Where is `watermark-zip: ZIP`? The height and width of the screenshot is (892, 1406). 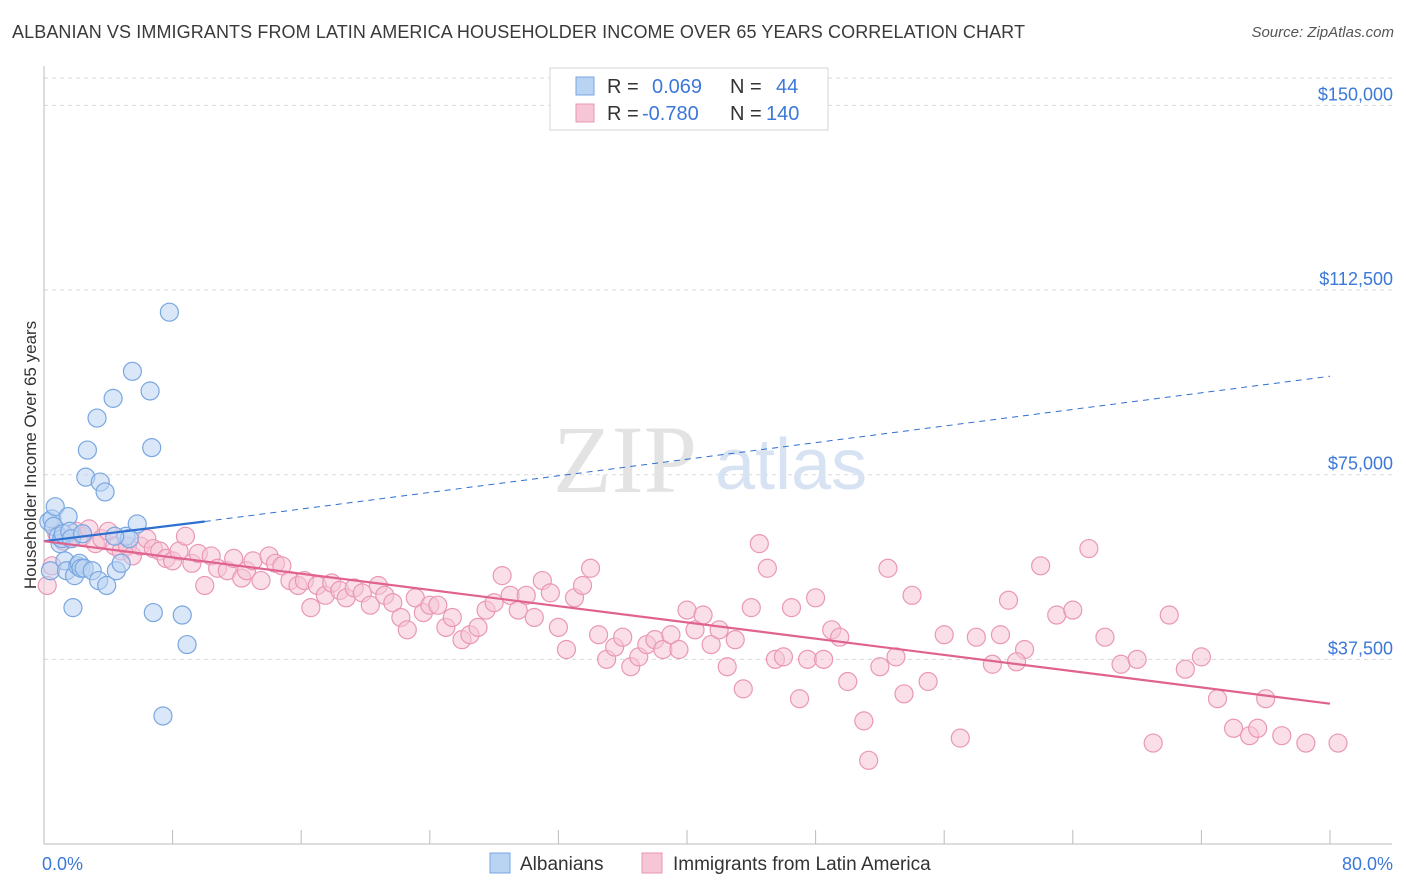 watermark-zip: ZIP is located at coordinates (625, 459).